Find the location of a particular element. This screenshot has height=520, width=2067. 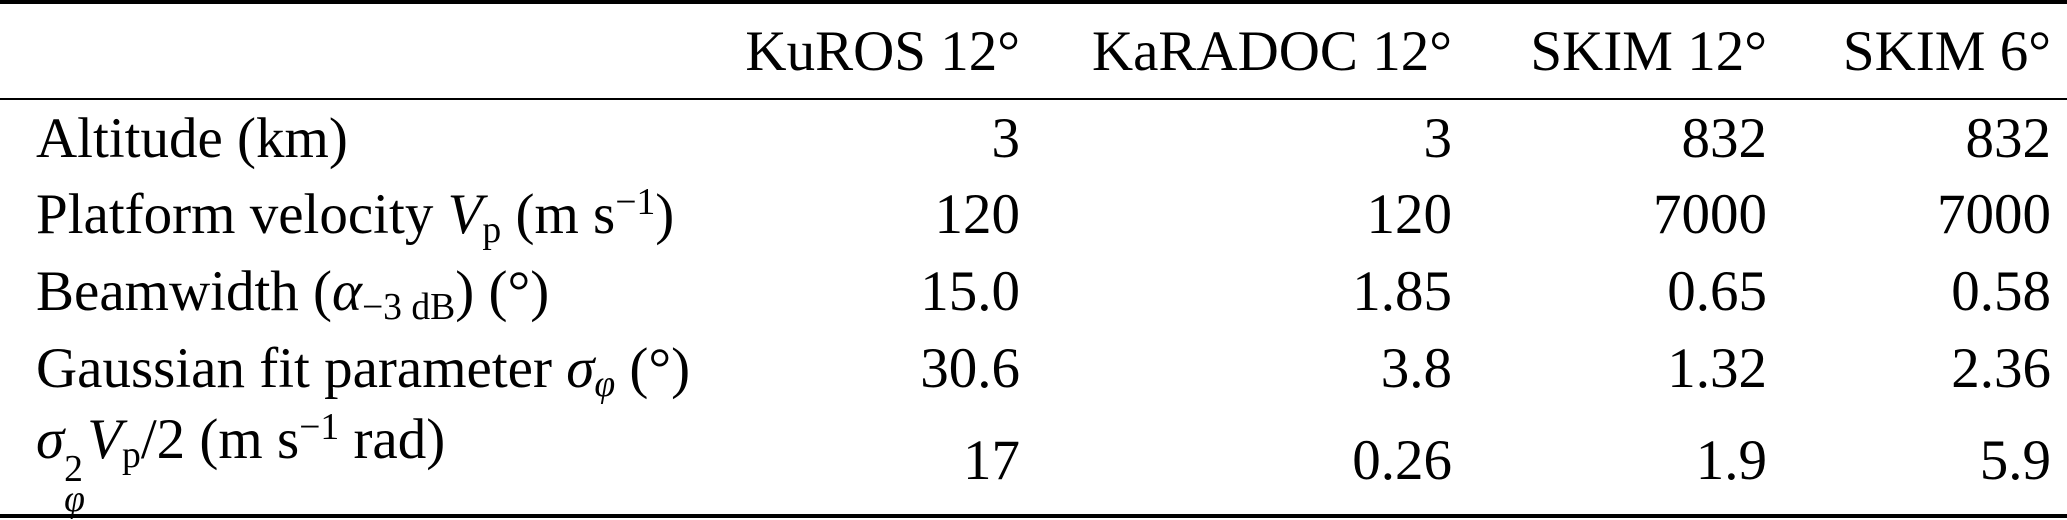

column-header-kuros-12: KuROS 12° is located at coordinates (882, 51).